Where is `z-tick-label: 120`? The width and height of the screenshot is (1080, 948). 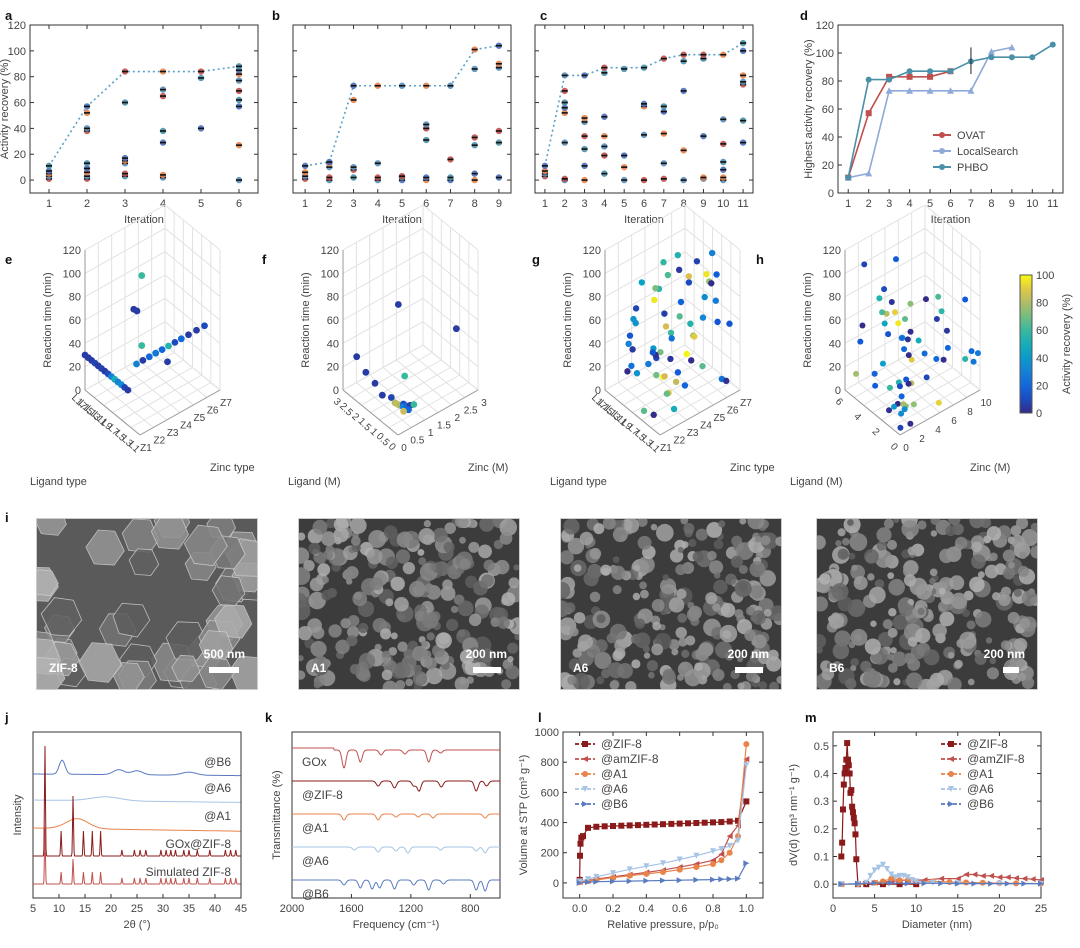
z-tick-label: 120 is located at coordinates (72, 251).